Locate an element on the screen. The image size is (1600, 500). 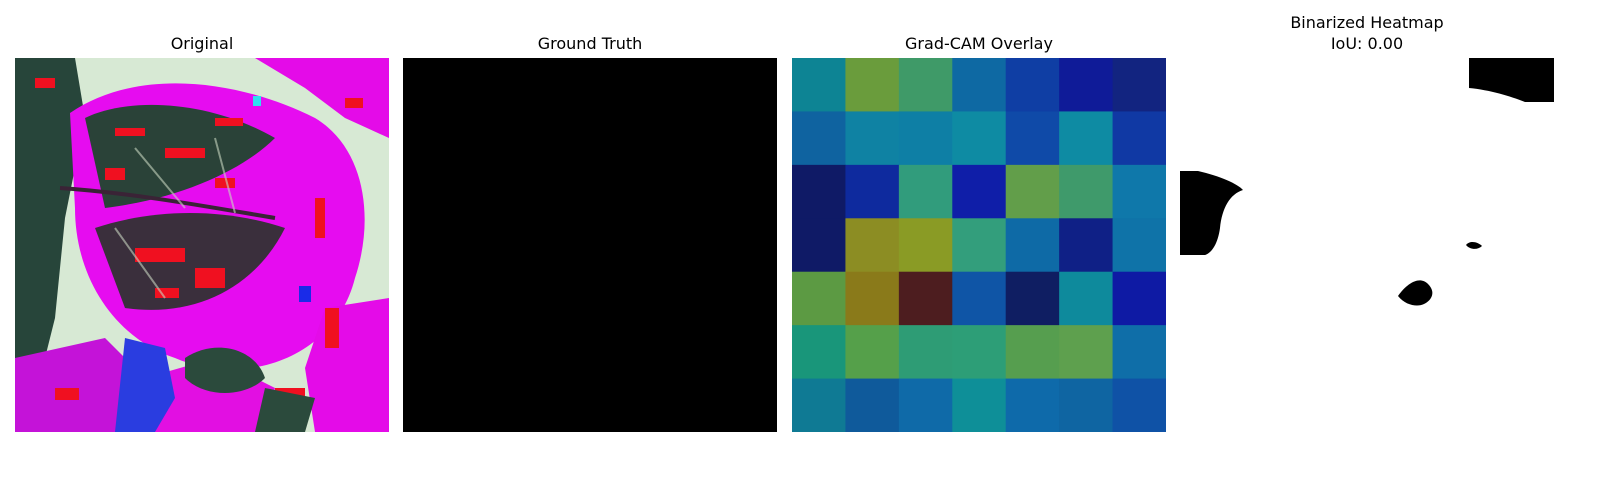
panel-title-ground-truth: Ground Truth is located at coordinates (590, 43).